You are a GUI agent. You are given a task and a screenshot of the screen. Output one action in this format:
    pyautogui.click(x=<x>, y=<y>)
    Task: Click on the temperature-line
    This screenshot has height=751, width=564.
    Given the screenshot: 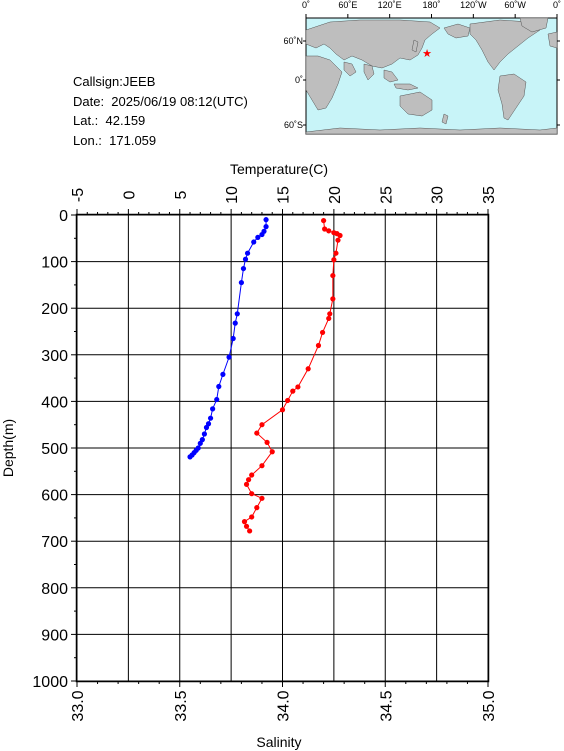 What is the action you would take?
    pyautogui.click(x=292, y=376)
    